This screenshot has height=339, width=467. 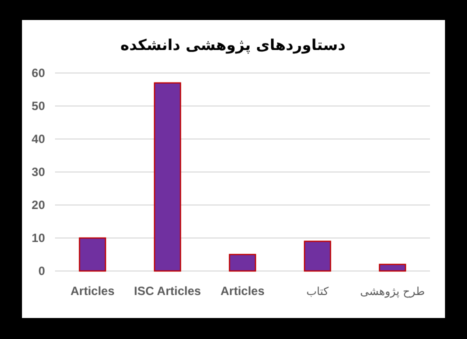 I want to click on y-tick-label: 50, so click(x=39, y=106).